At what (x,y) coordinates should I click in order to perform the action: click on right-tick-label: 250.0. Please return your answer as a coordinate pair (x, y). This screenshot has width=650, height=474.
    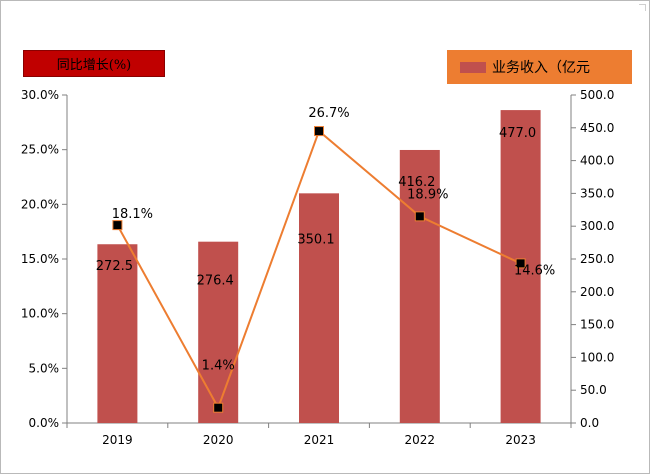
    Looking at the image, I should click on (597, 259).